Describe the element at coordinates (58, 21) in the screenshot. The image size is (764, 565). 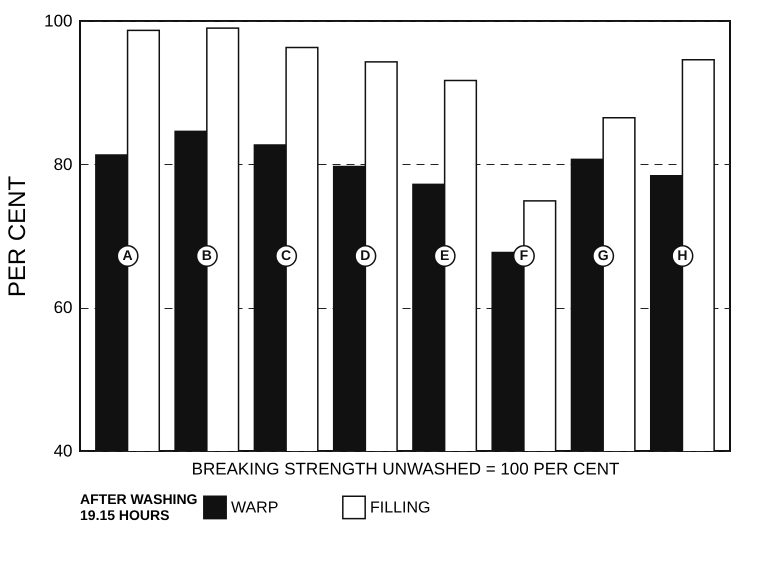
I see `y-tick-label: 100` at that location.